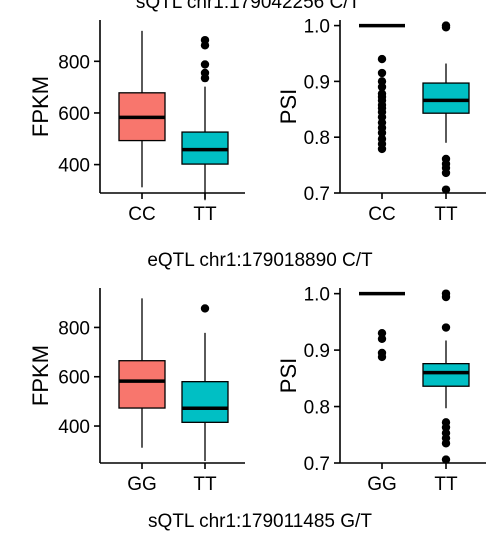  What do you see at coordinates (260, 260) in the screenshot?
I see `caption-middle: eQTL chr1:179018890 C/T` at bounding box center [260, 260].